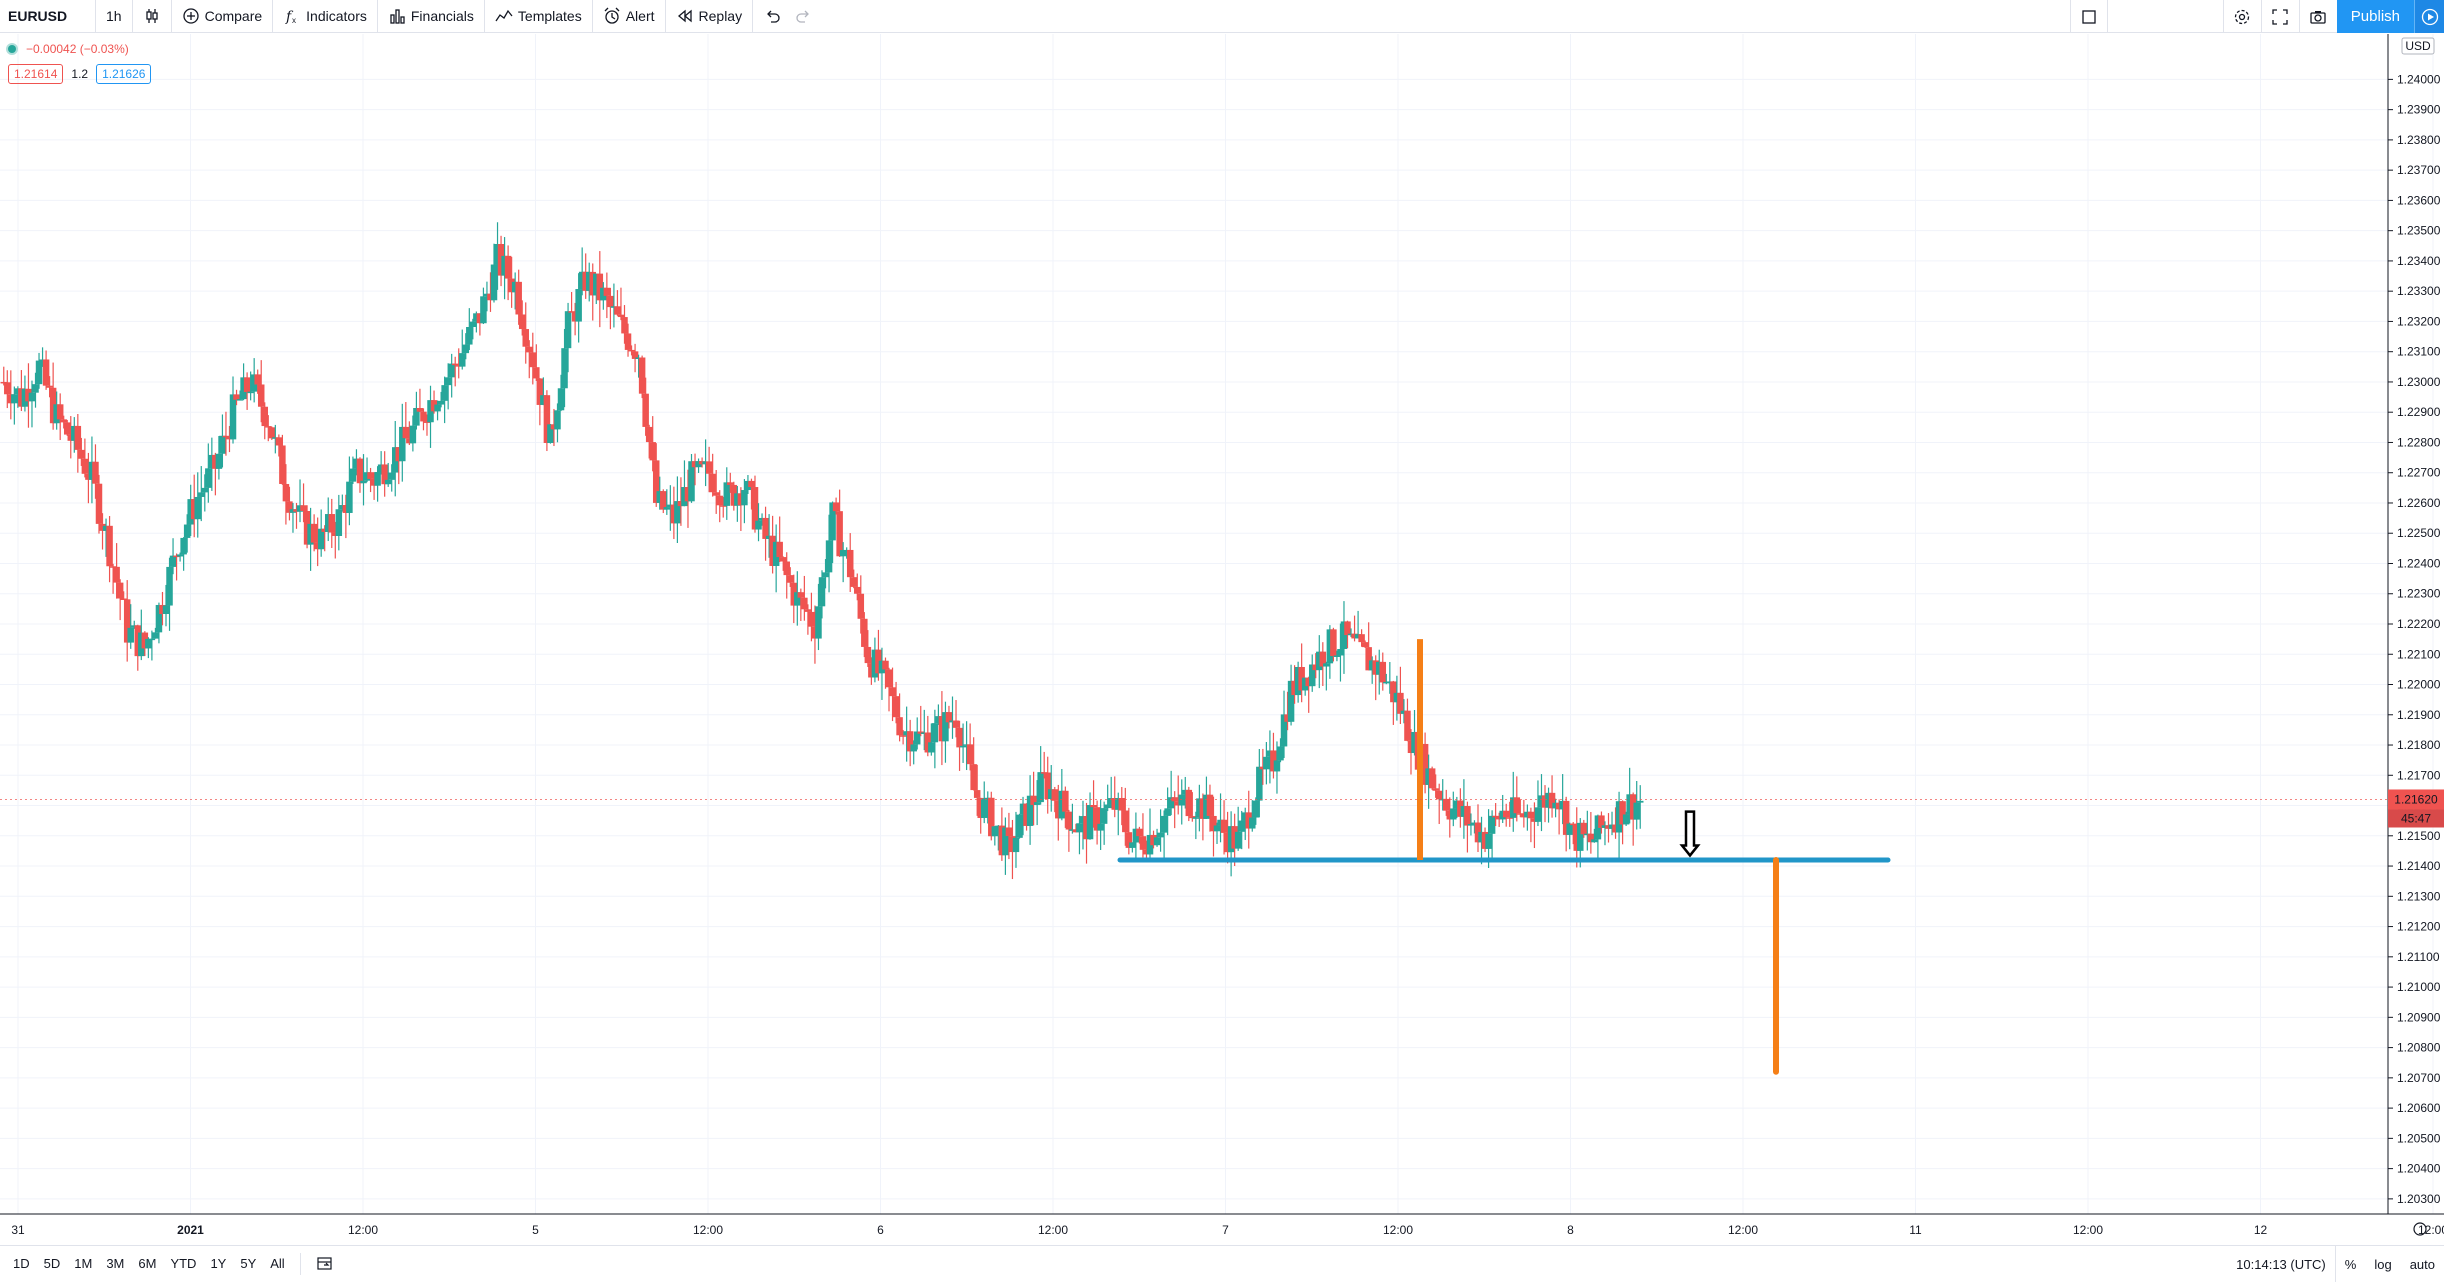 The image size is (2444, 1282). I want to click on range-1d: 1D, so click(21, 1263).